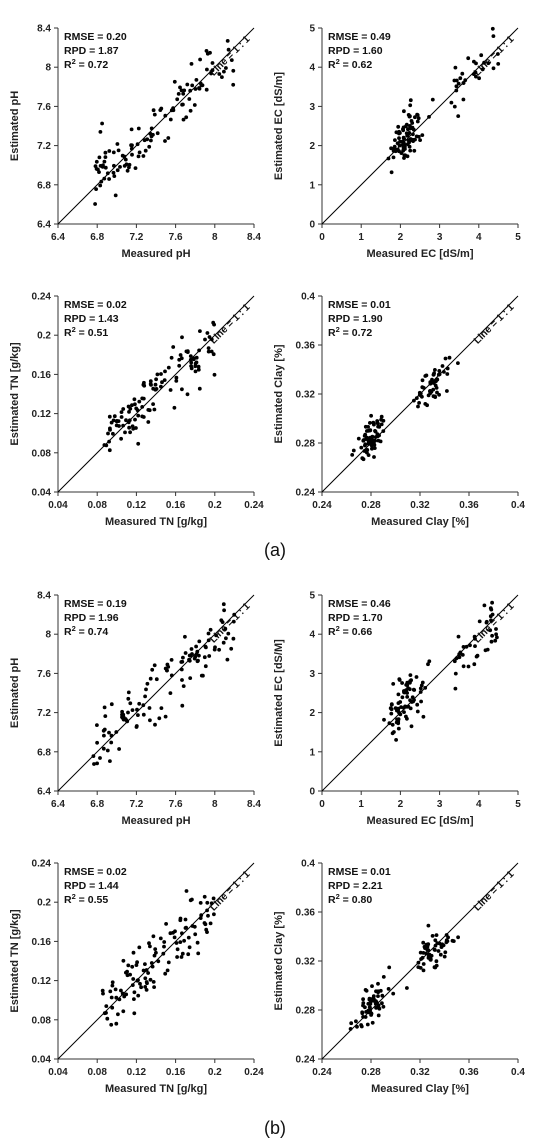 Image resolution: width=550 pixels, height=1143 pixels. Describe the element at coordinates (156, 1089) in the screenshot. I see `x-axis-label: Measured TN [g/kg]` at that location.